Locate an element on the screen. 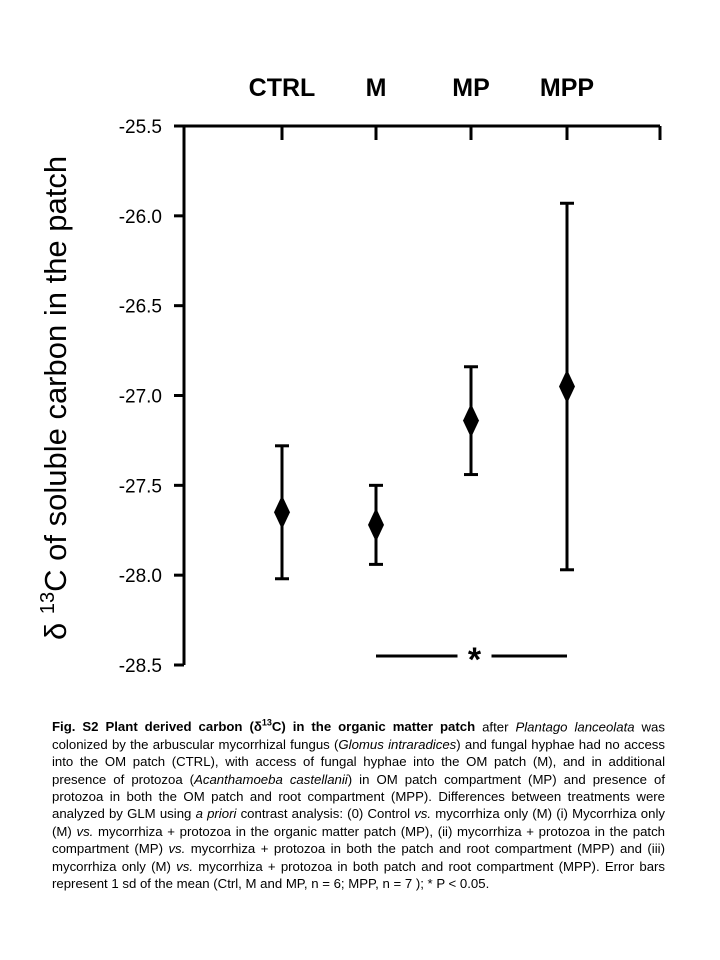  significance-bracket: * is located at coordinates (471, 660).